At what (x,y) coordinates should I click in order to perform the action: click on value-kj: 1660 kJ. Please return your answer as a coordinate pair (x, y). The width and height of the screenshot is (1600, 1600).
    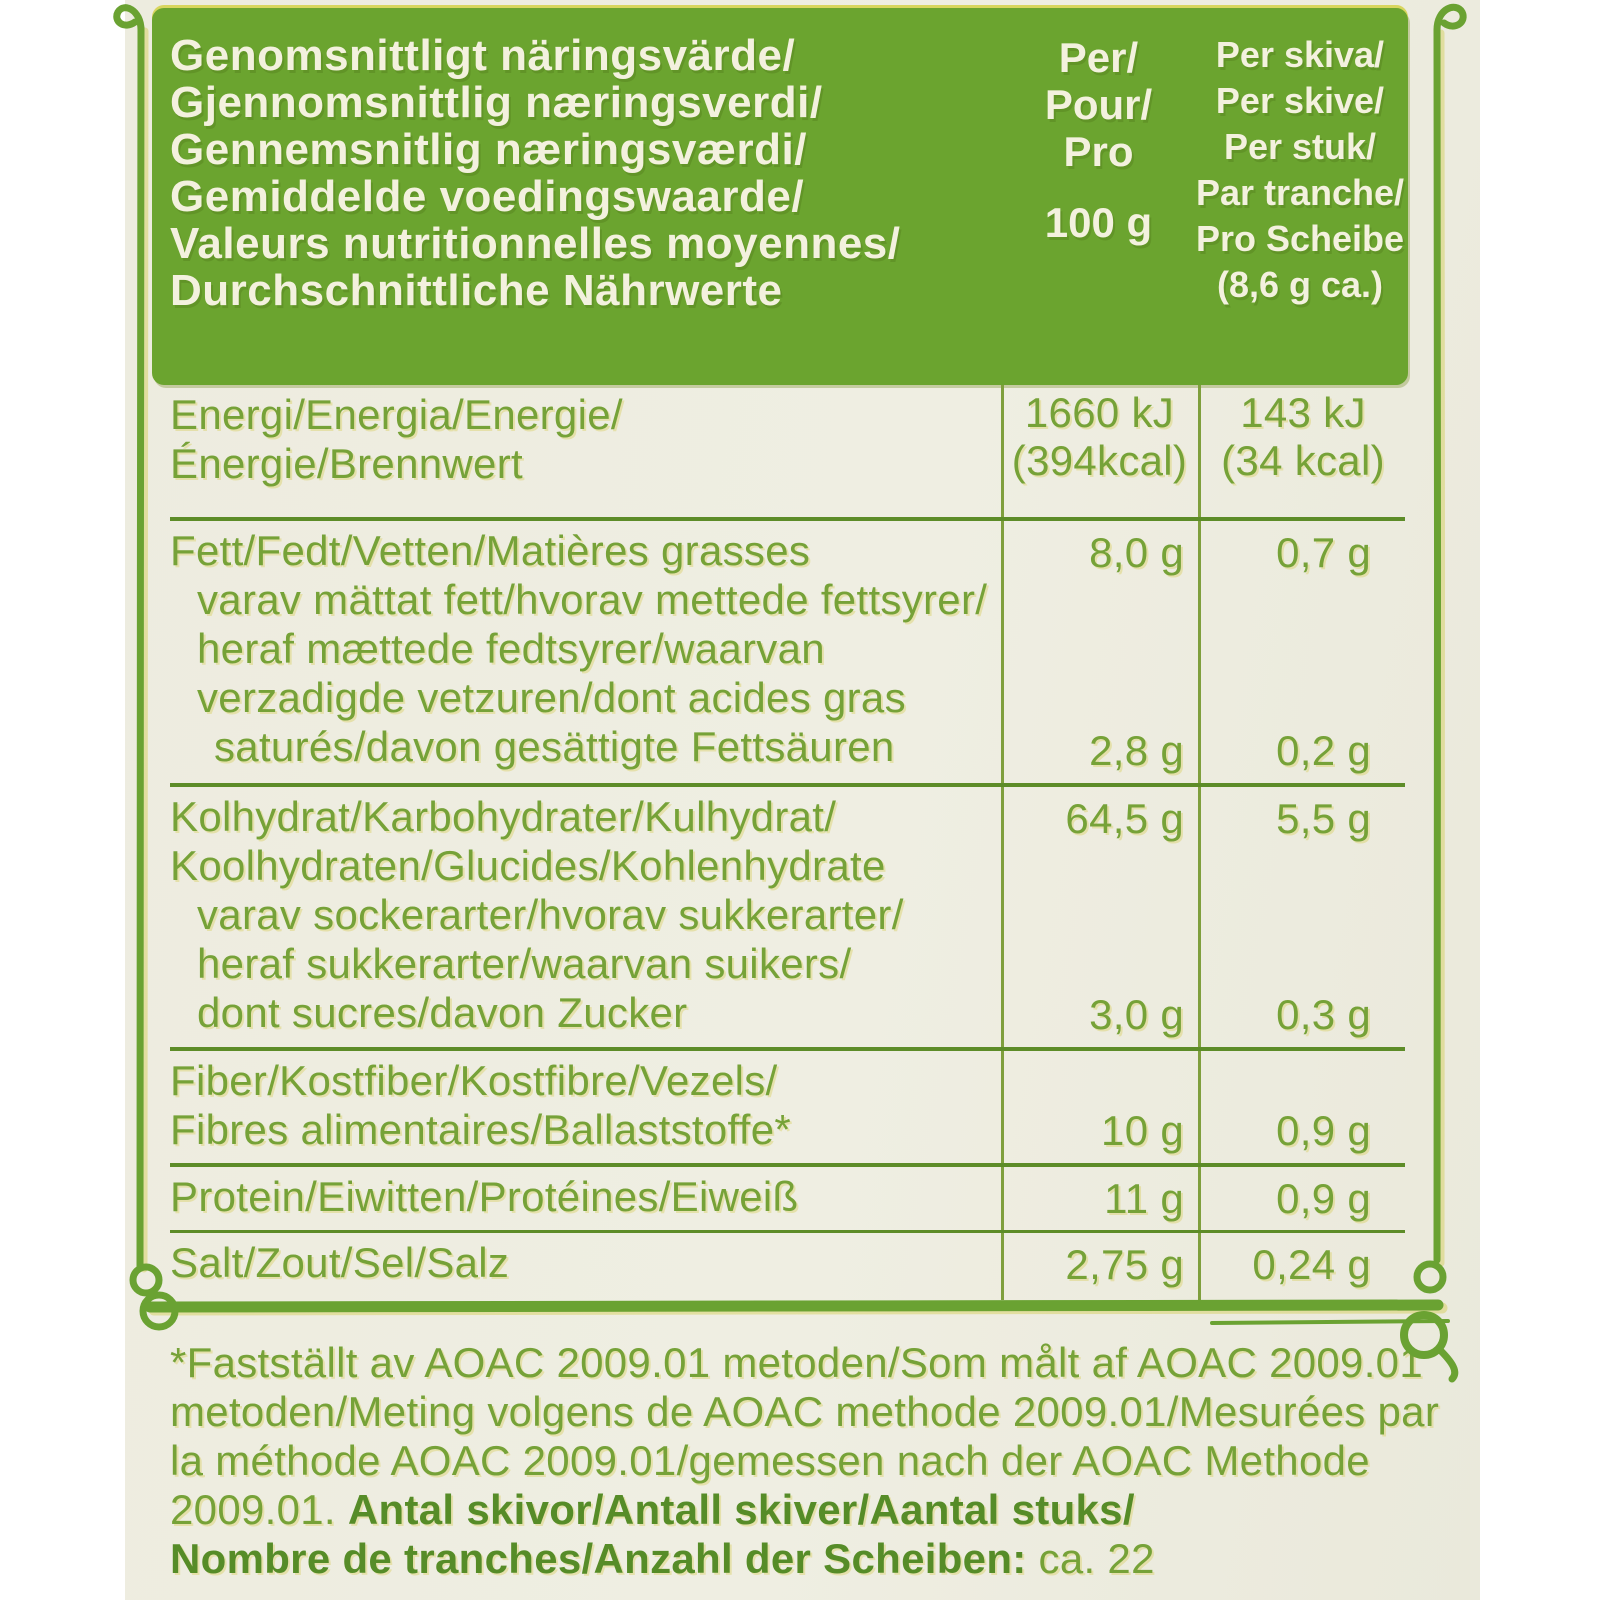
    Looking at the image, I should click on (1099, 412).